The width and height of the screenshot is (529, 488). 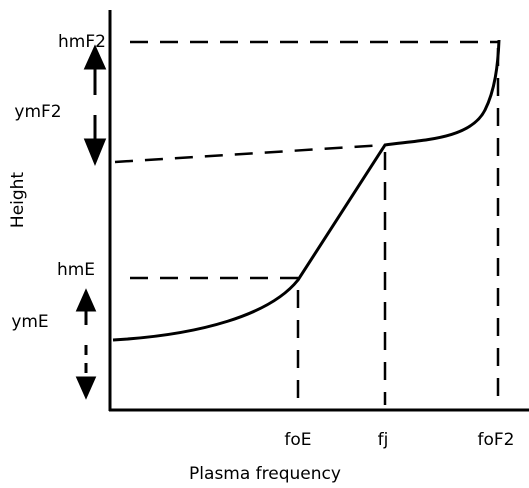 I want to click on arrows, so click(x=91, y=222).